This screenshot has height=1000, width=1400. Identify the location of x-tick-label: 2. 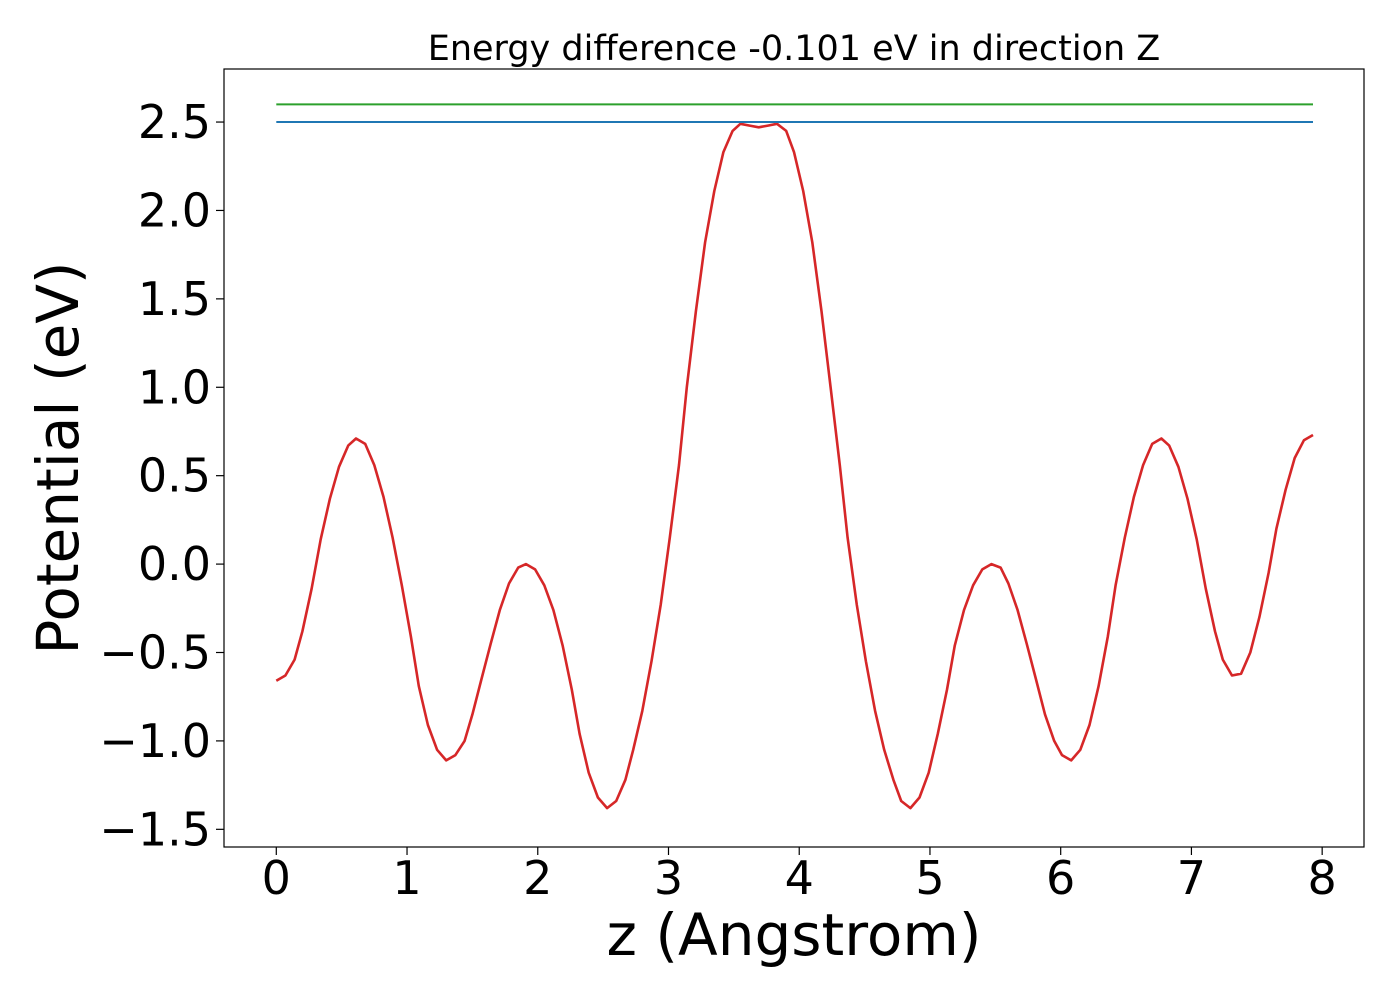
(537, 878).